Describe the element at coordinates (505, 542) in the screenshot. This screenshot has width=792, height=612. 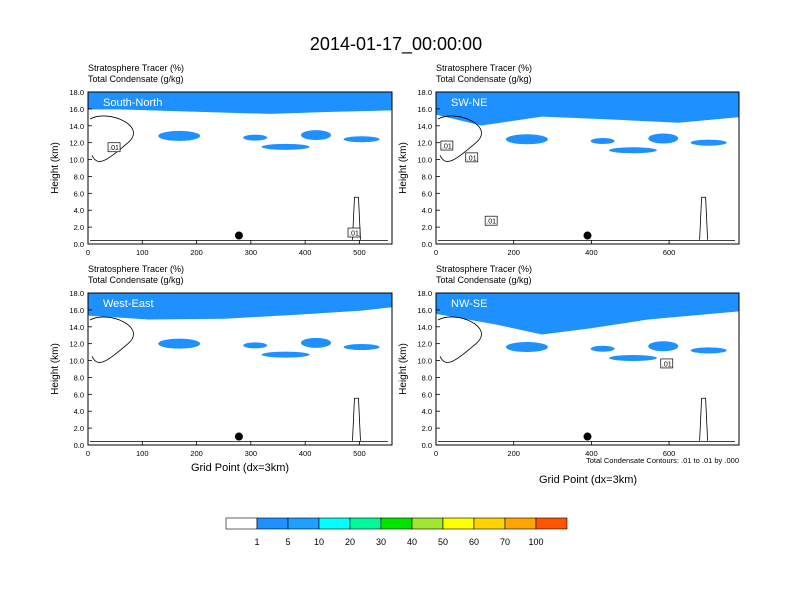
I see `colorbar-label: 70` at that location.